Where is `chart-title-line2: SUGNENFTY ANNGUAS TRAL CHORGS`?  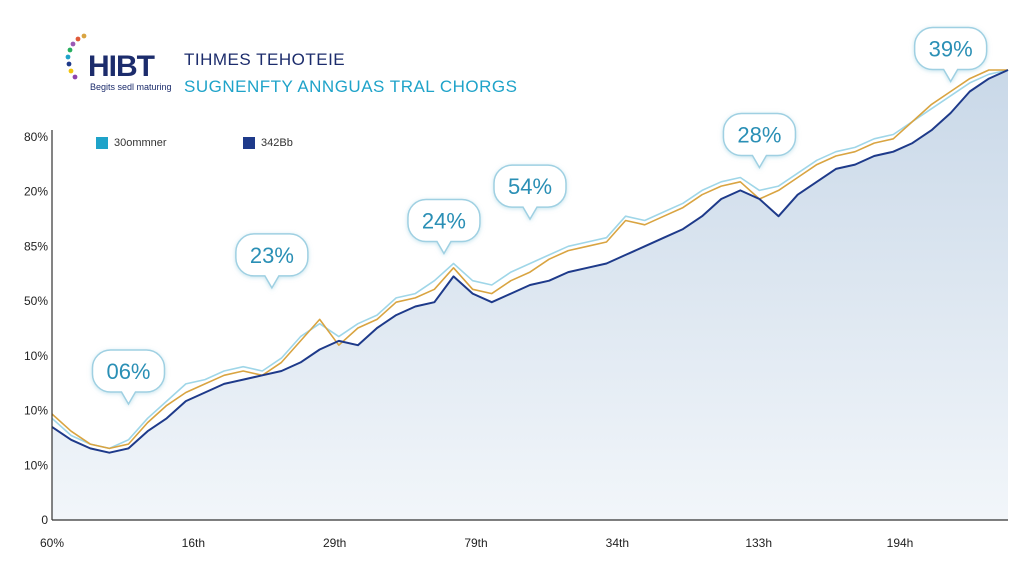 chart-title-line2: SUGNENFTY ANNGUAS TRAL CHORGS is located at coordinates (351, 86).